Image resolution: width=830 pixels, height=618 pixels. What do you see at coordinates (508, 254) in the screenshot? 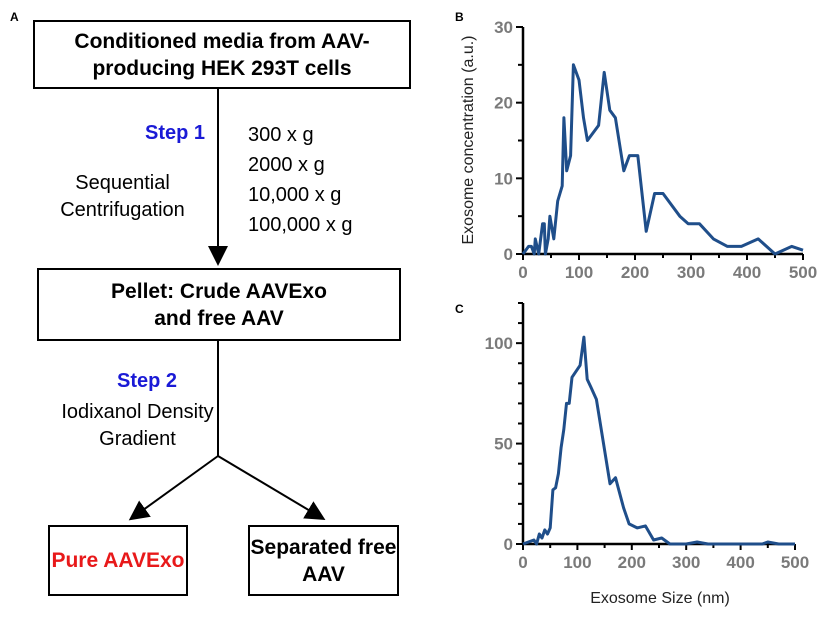
I see `chart-b-y-tick-label: 0` at bounding box center [508, 254].